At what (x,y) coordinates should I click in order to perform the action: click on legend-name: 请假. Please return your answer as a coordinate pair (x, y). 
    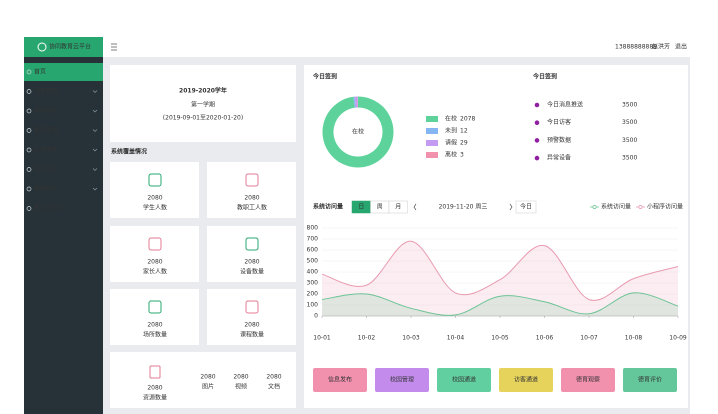
    Looking at the image, I should click on (451, 143).